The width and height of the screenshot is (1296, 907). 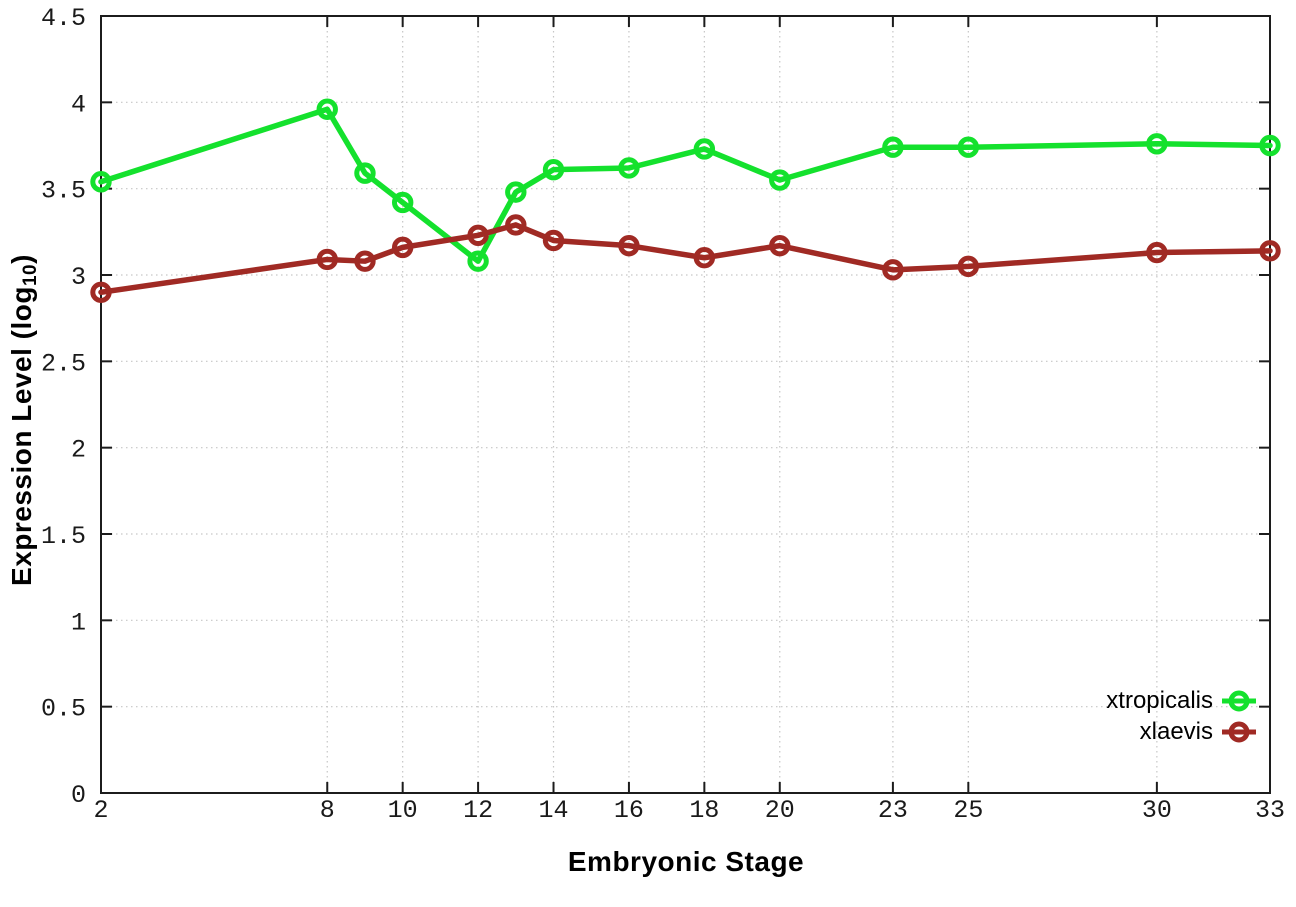 I want to click on y-axis-title-subscript: 10, so click(x=31, y=275).